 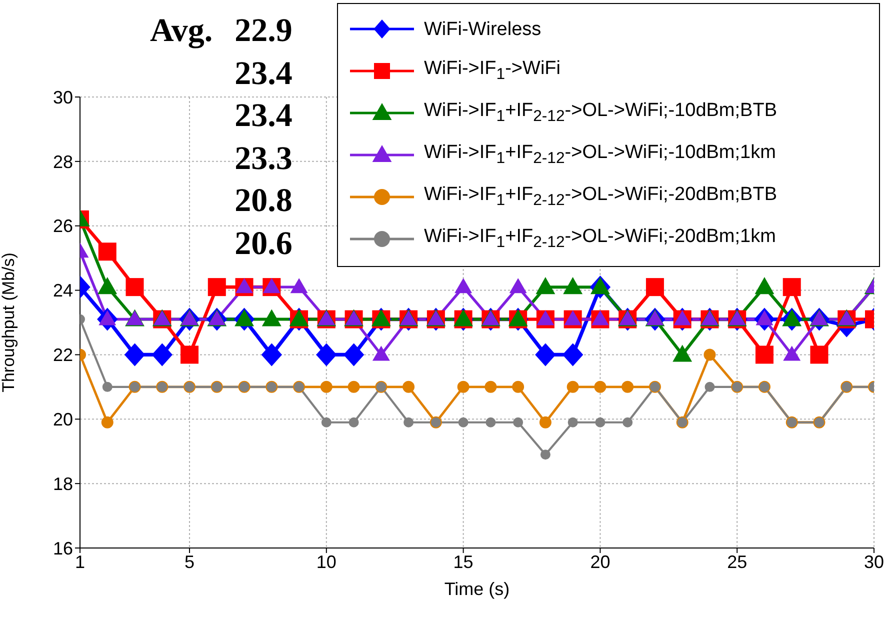 What do you see at coordinates (263, 159) in the screenshot?
I see `annotation: 23.3` at bounding box center [263, 159].